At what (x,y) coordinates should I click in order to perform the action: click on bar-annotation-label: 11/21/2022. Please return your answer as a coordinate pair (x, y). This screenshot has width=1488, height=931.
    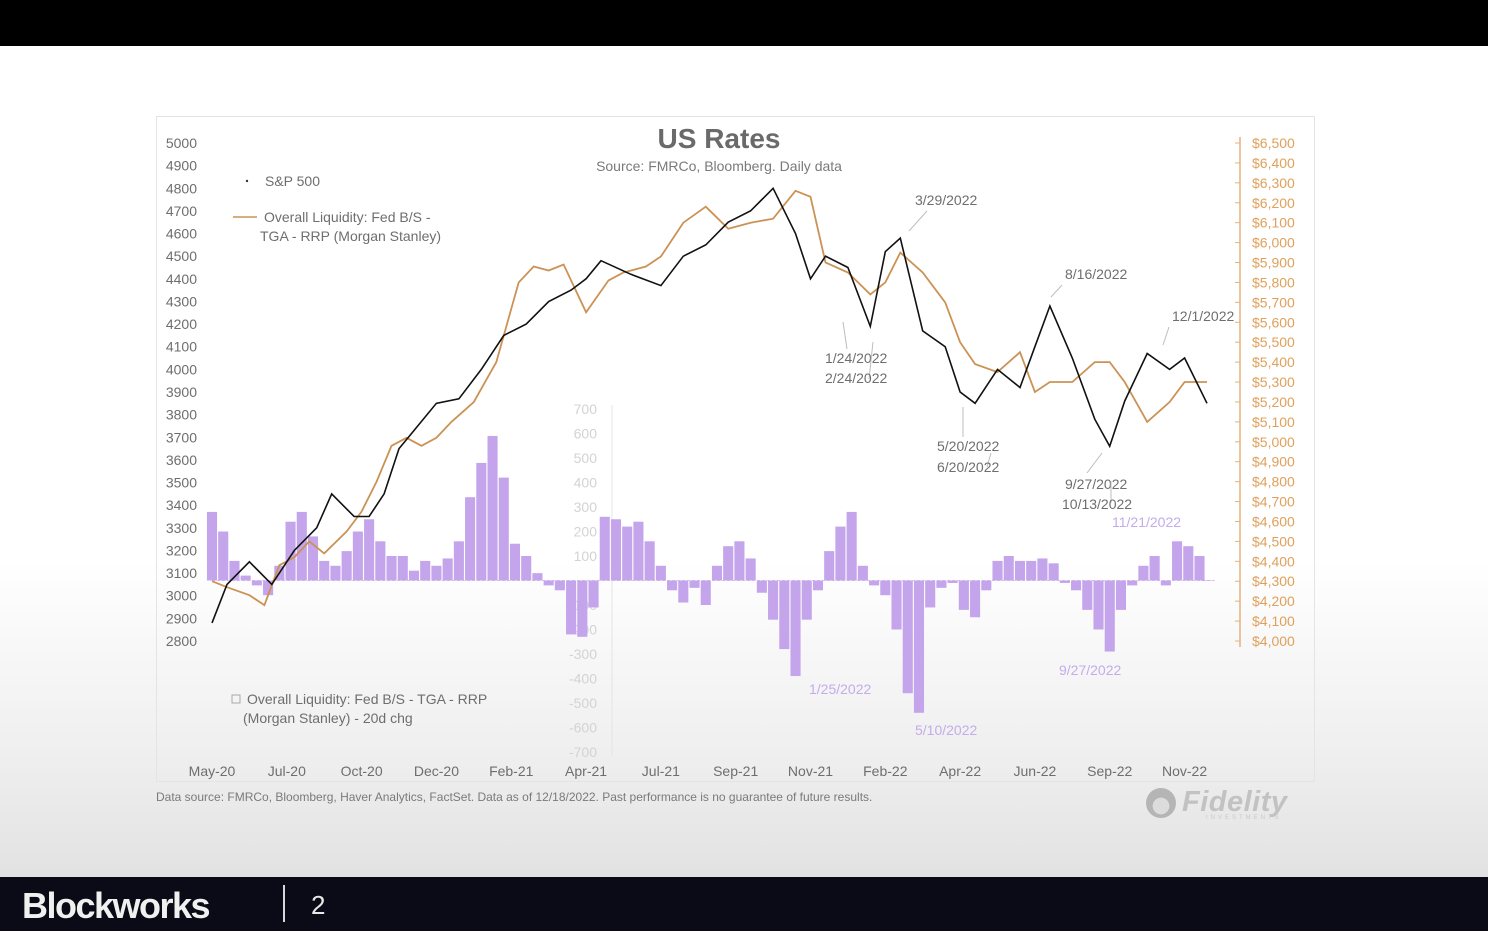
    Looking at the image, I should click on (1146, 522).